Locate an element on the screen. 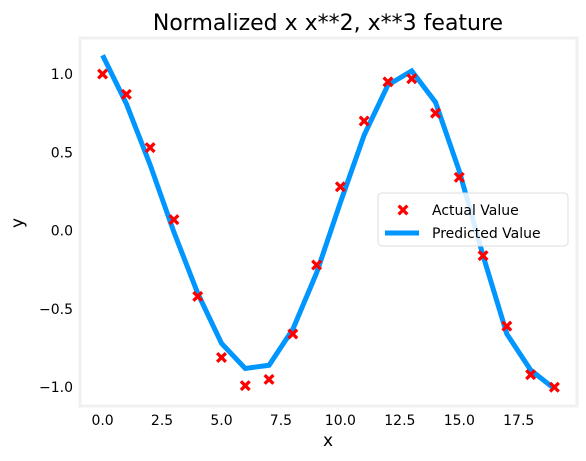  y-tick-label: 0.5 is located at coordinates (62, 153).